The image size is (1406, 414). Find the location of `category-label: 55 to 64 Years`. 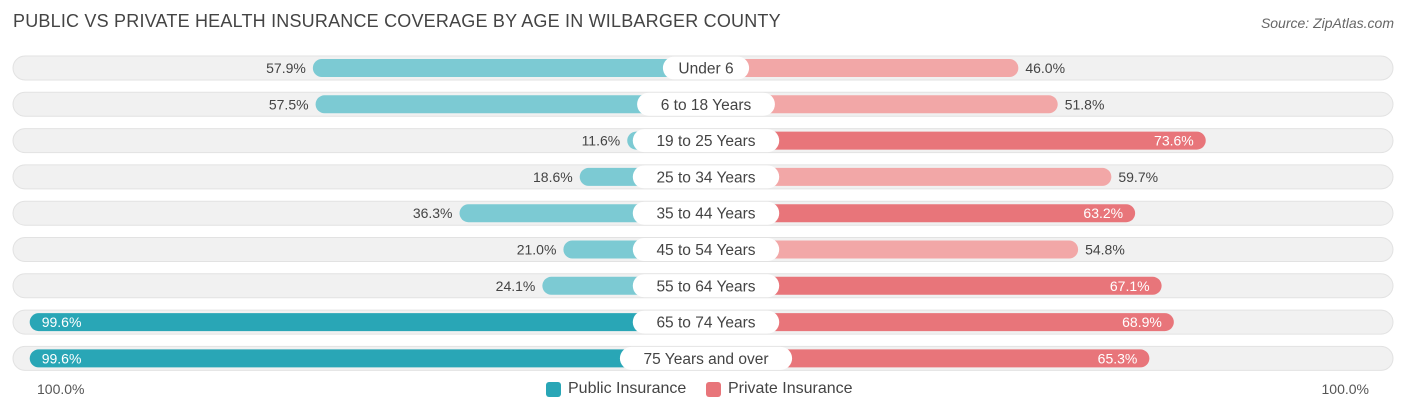

category-label: 55 to 64 Years is located at coordinates (705, 286).